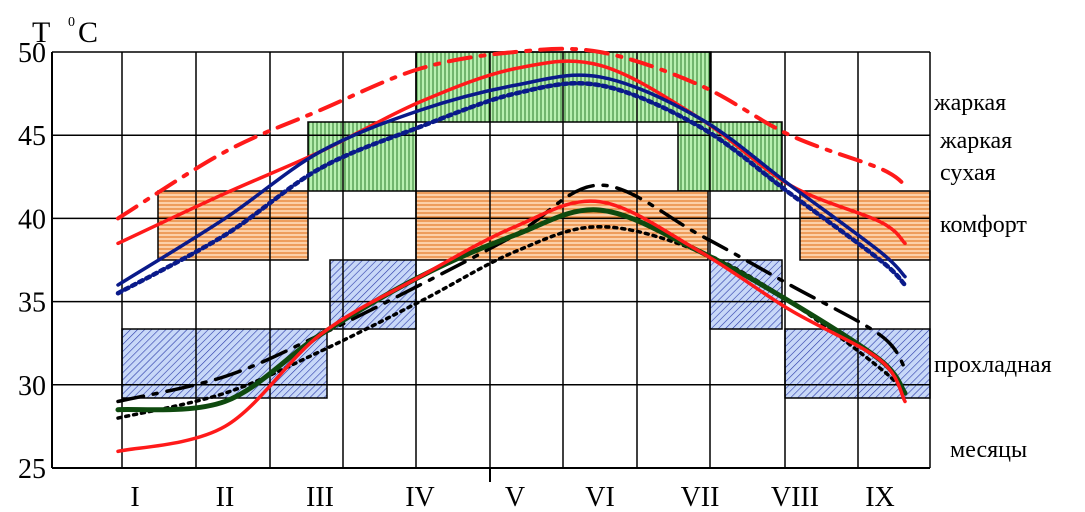  Describe the element at coordinates (88, 32) in the screenshot. I see `y-axis-title-unit: C` at that location.